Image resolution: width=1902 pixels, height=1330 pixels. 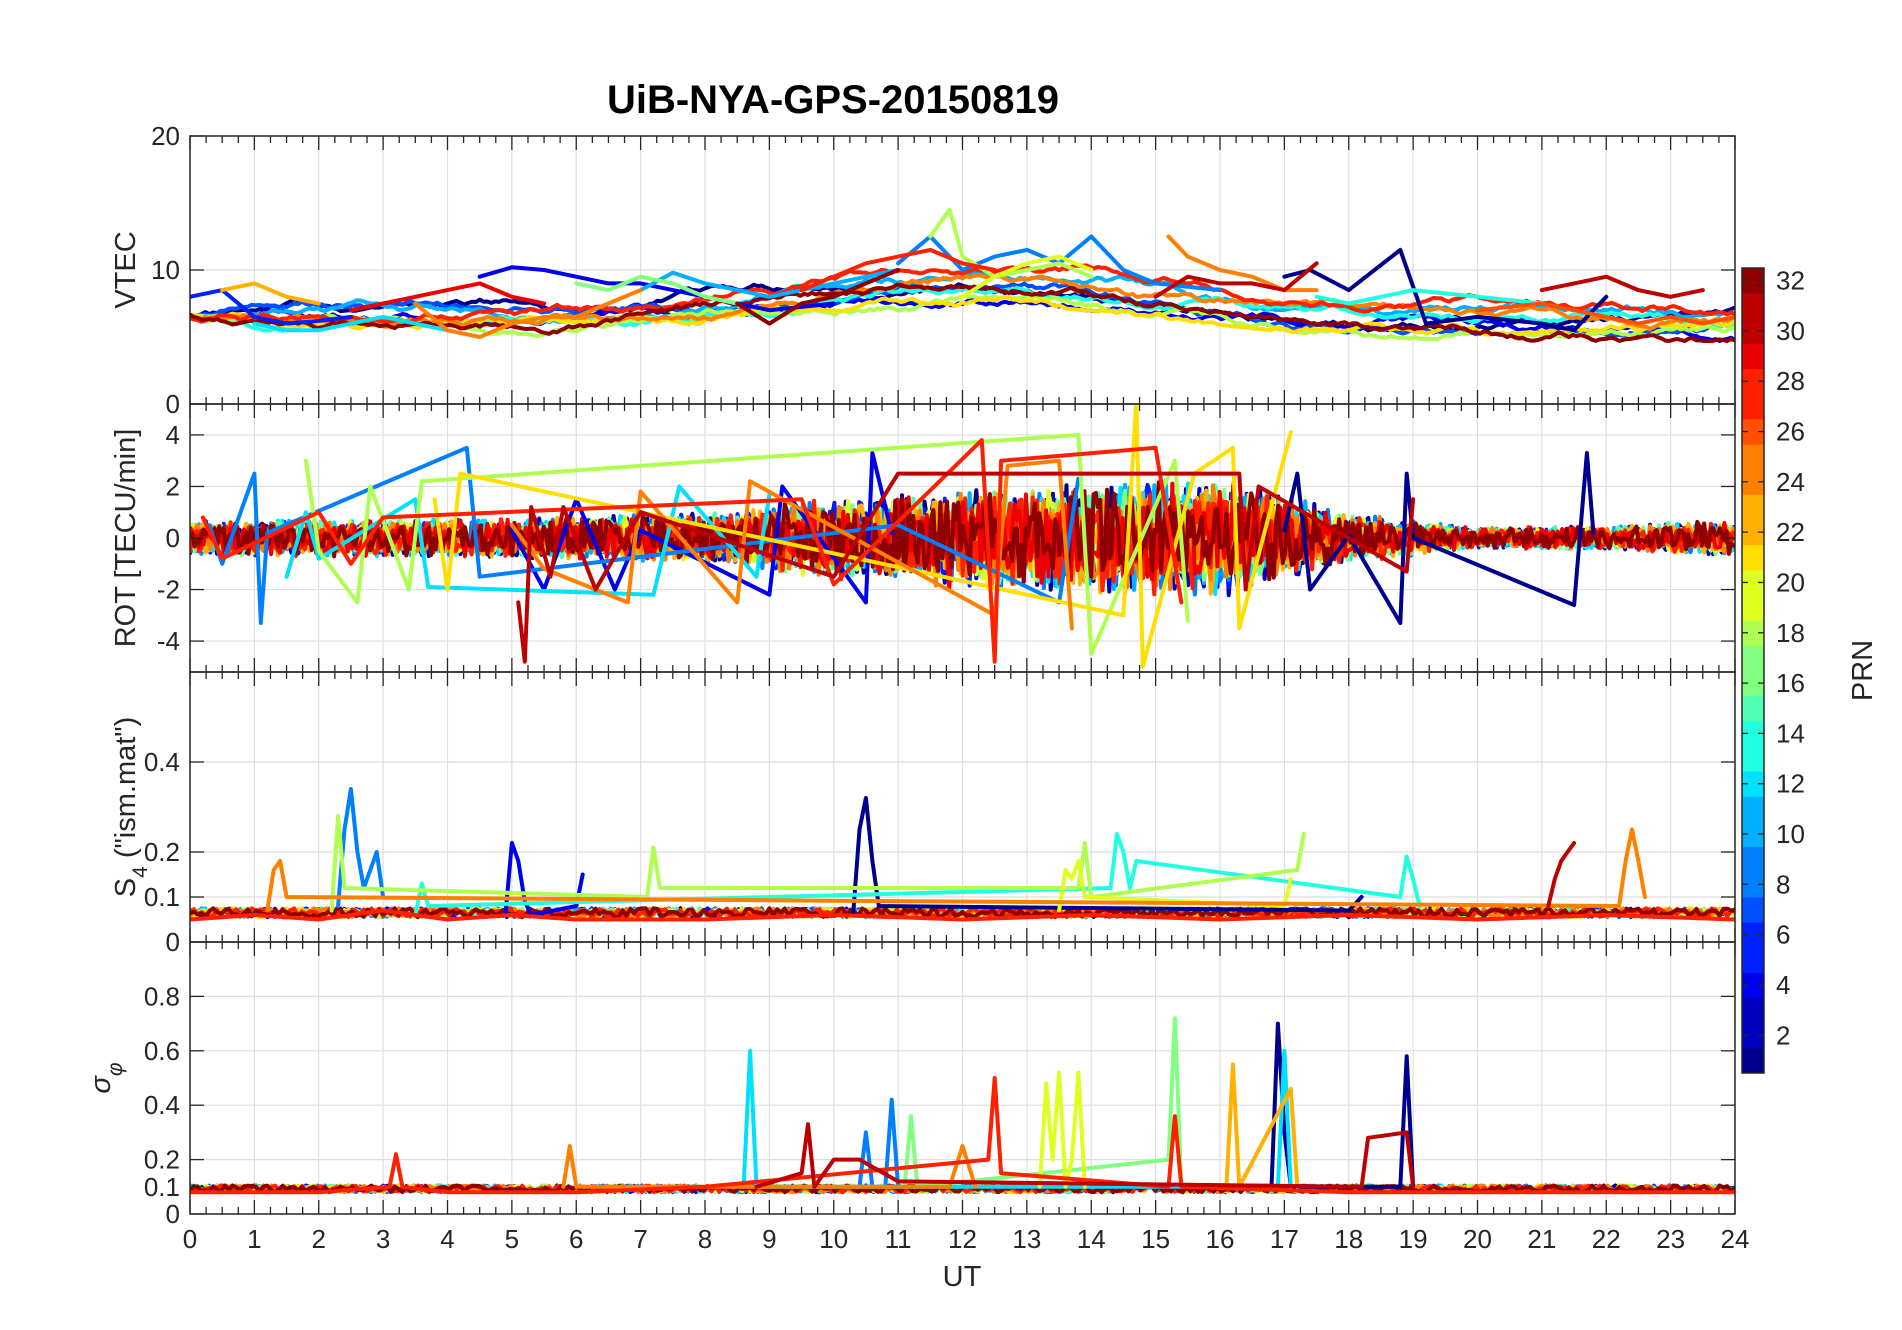 What do you see at coordinates (168, 590) in the screenshot?
I see `y-tick-label: -2` at bounding box center [168, 590].